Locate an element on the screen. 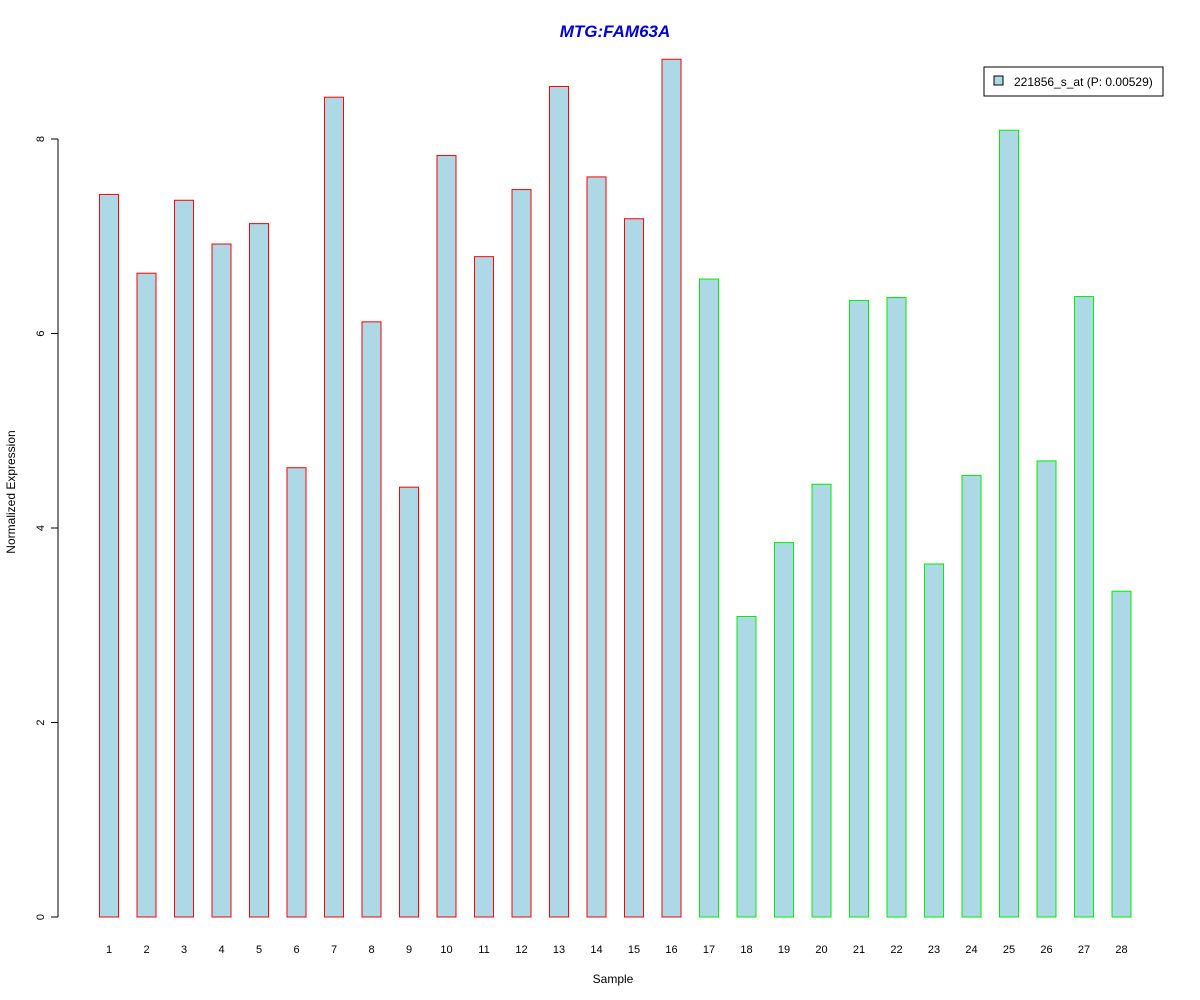 This screenshot has width=1200, height=1000. x-tick-label: 23 is located at coordinates (934, 950).